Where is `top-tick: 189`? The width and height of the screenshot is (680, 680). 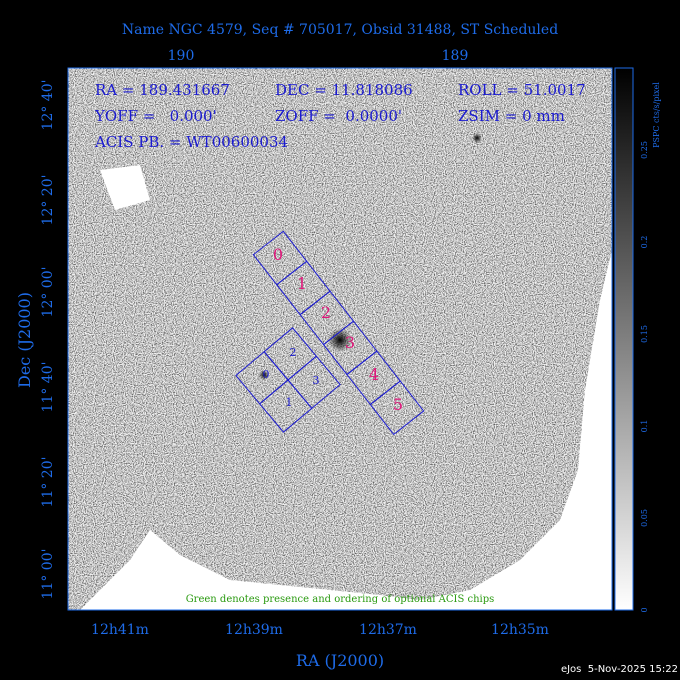
top-tick: 189 is located at coordinates (455, 56).